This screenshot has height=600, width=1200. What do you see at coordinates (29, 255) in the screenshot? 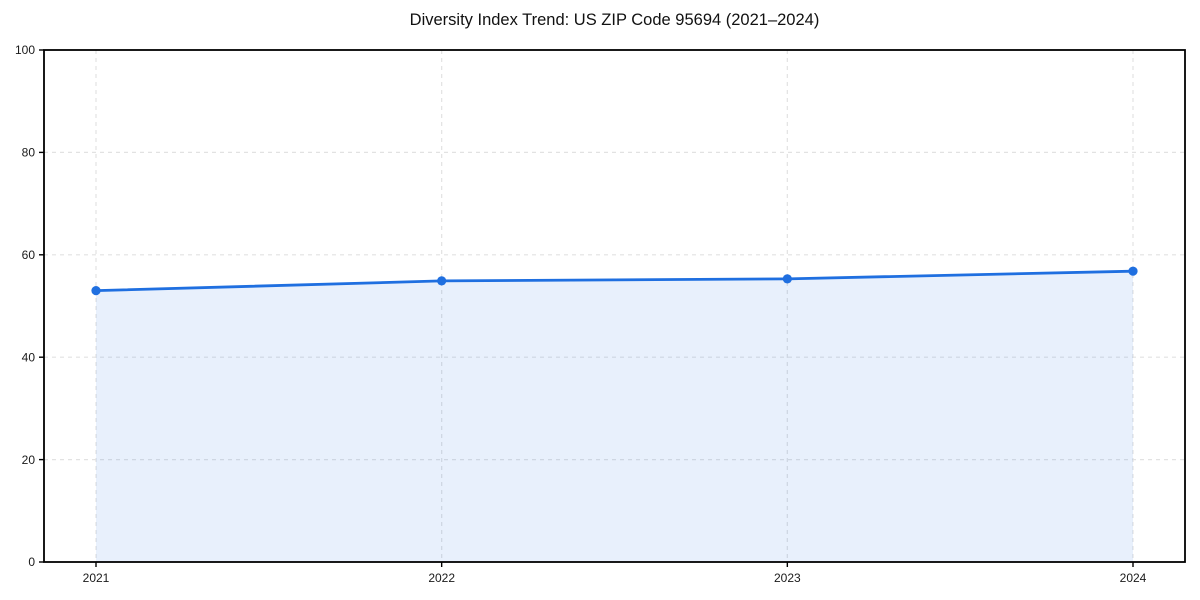
I see `y-tick-label: 60` at bounding box center [29, 255].